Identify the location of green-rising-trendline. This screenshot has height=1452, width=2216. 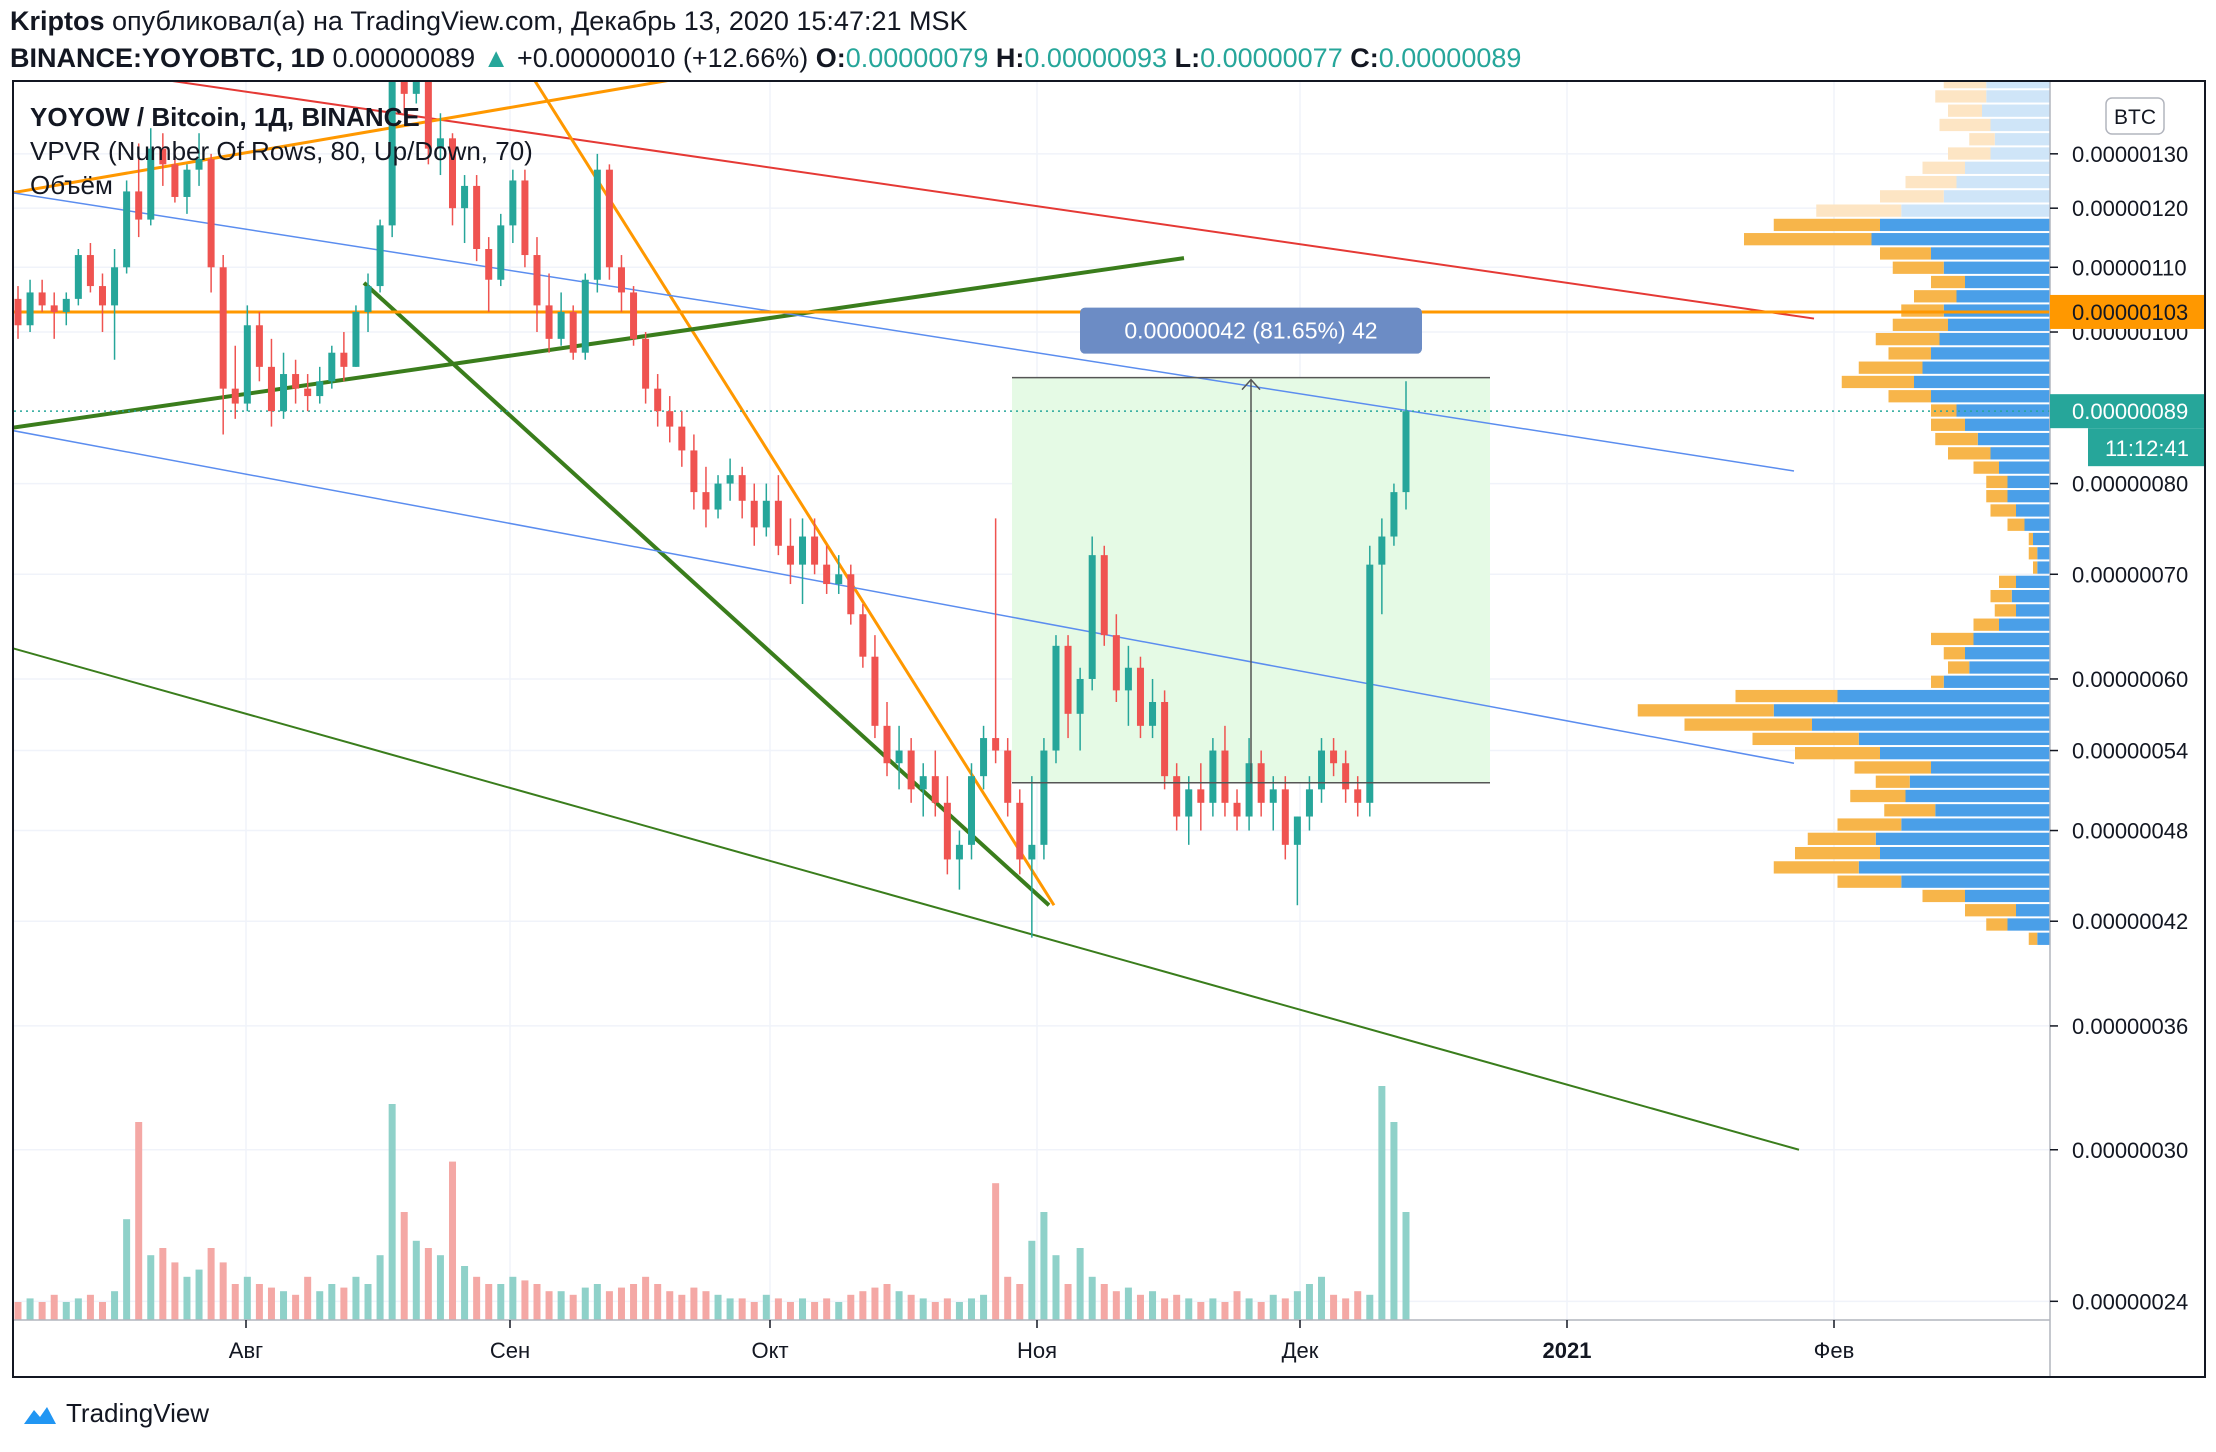
(599, 343).